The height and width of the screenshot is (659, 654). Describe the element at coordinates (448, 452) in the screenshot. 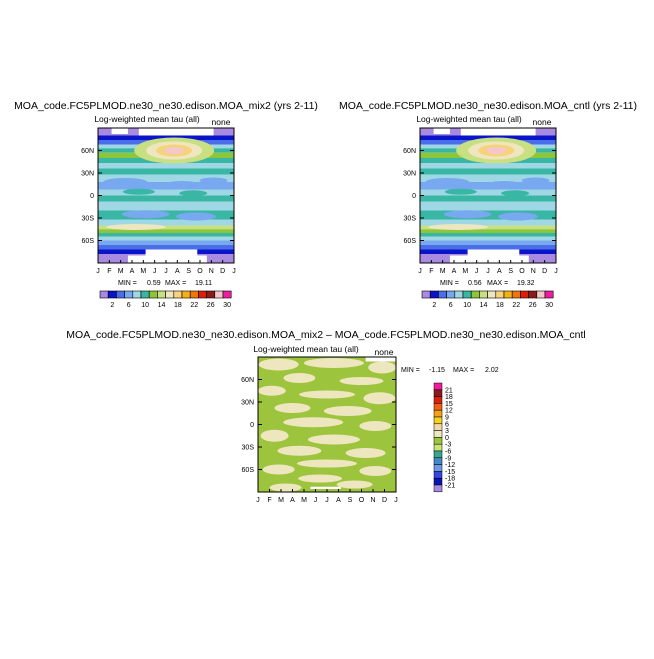

I see `colorbar-label: -6` at that location.